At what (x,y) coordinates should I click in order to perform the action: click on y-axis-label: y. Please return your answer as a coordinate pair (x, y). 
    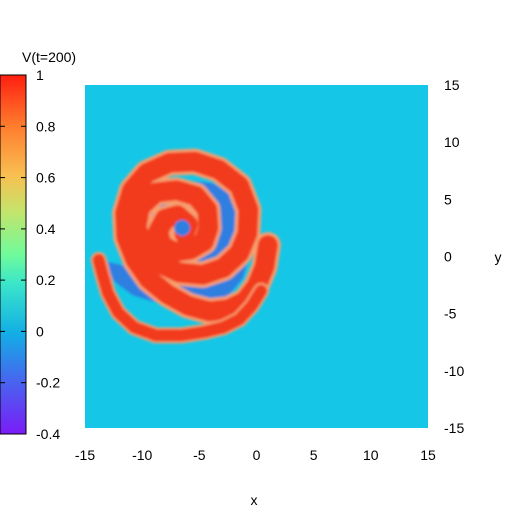
    Looking at the image, I should click on (498, 257).